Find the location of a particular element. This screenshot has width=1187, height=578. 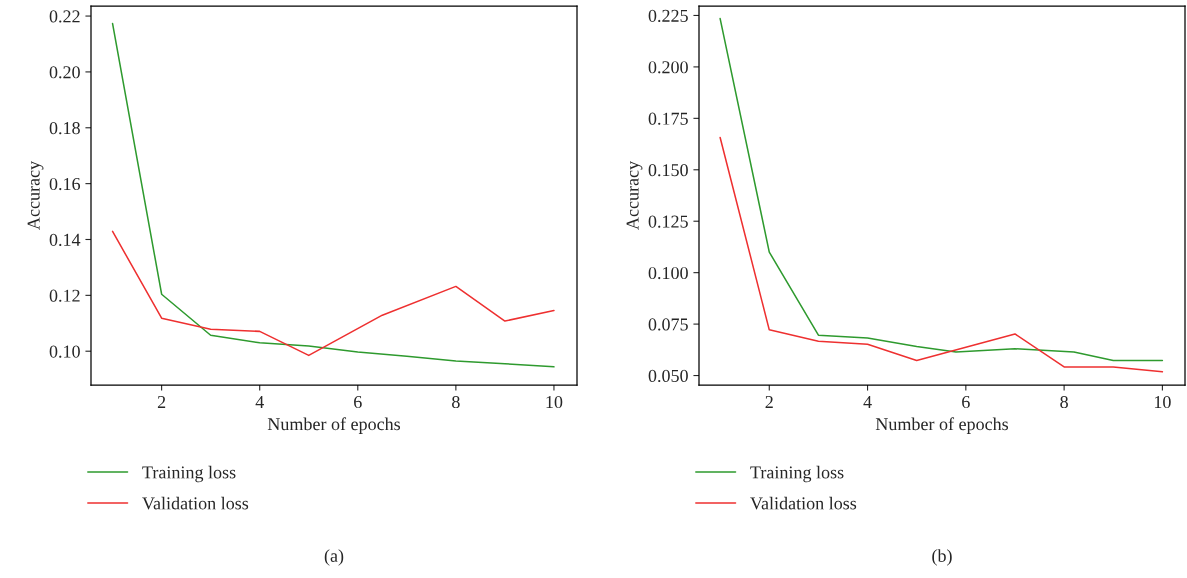

y-tick-label: 0.22 is located at coordinates (64, 16).